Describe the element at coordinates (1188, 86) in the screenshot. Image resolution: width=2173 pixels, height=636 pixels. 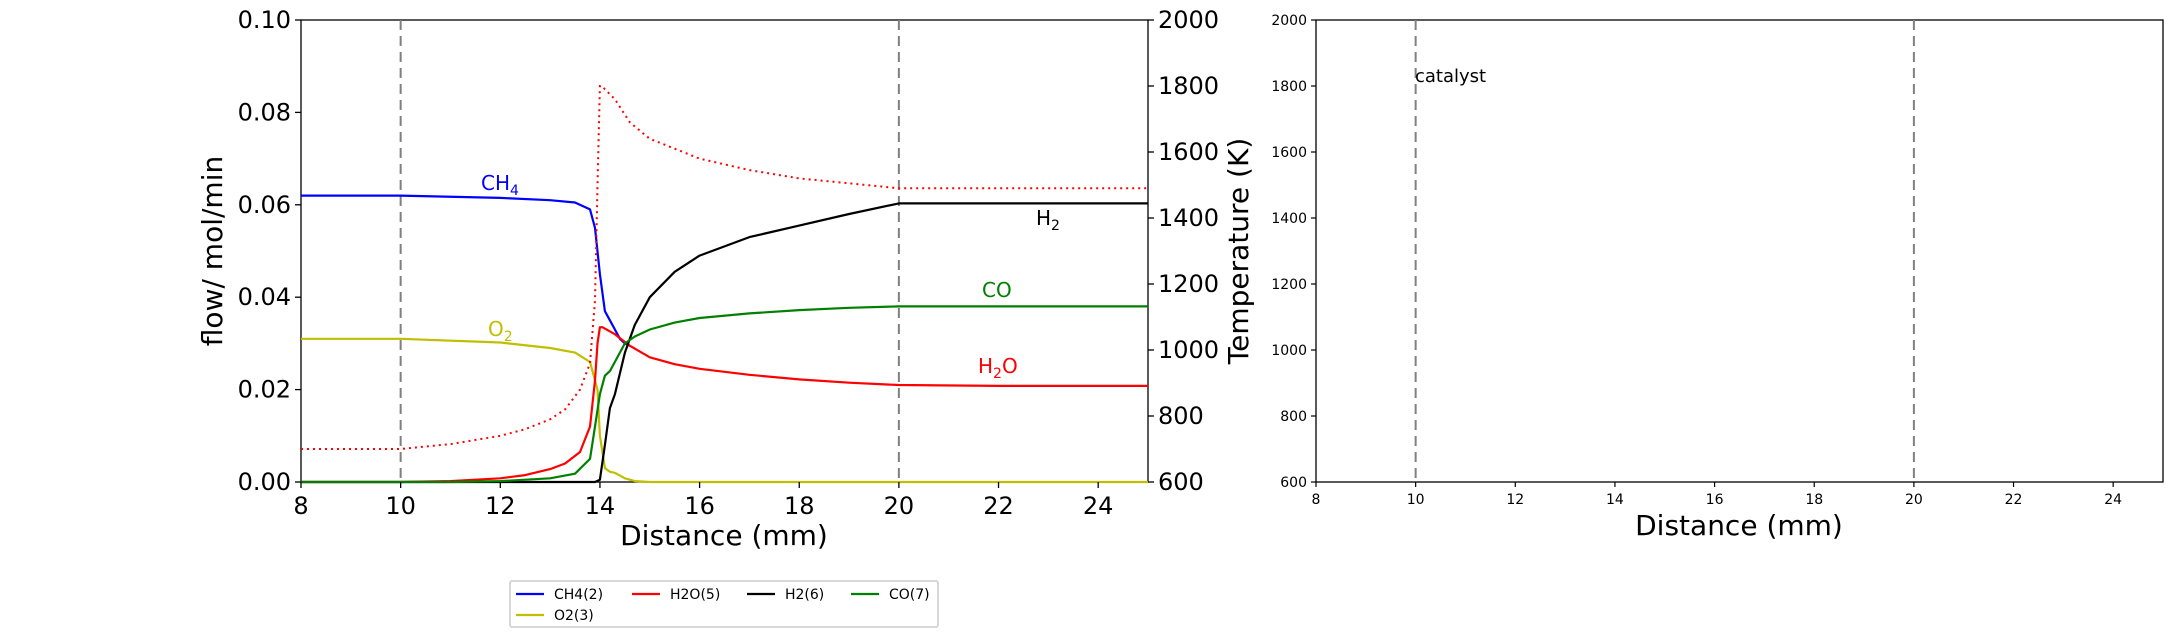
I see `y2-tick-label: 1800` at that location.